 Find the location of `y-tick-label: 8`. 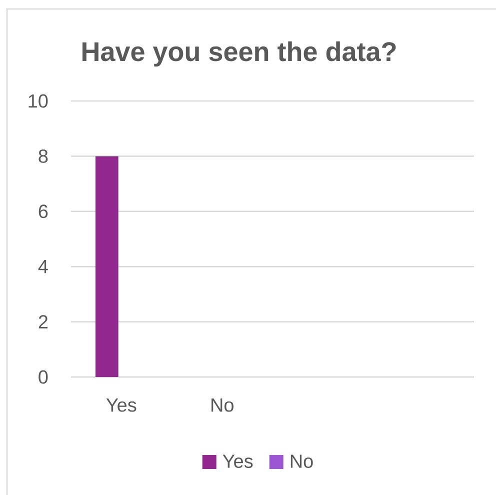

y-tick-label: 8 is located at coordinates (43, 156).